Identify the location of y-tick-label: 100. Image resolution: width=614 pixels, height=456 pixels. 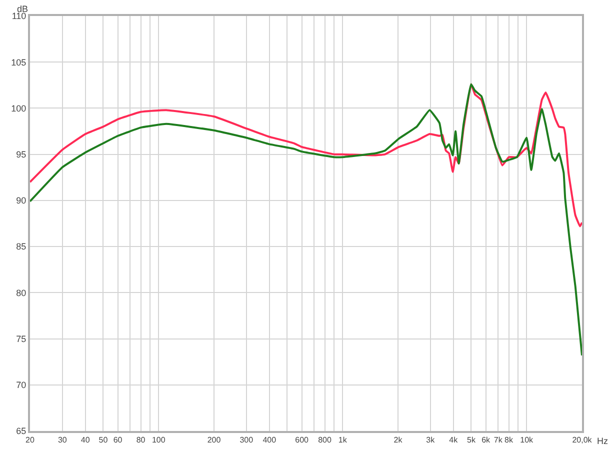
(18, 108).